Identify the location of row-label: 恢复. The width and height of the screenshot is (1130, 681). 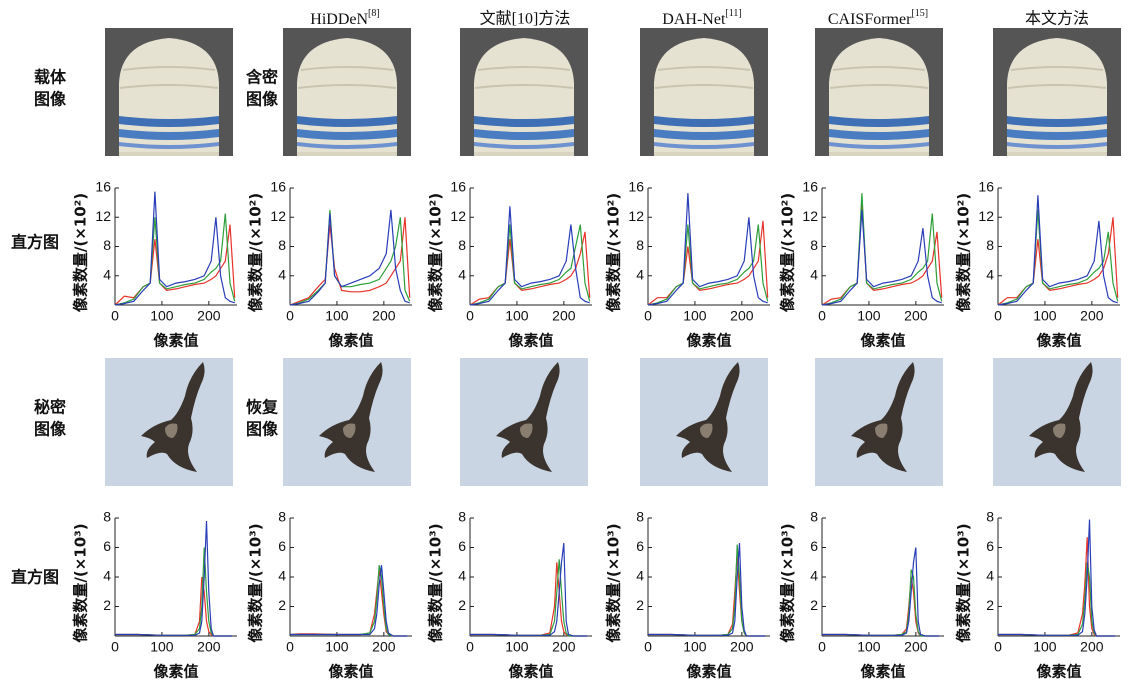
(262, 407).